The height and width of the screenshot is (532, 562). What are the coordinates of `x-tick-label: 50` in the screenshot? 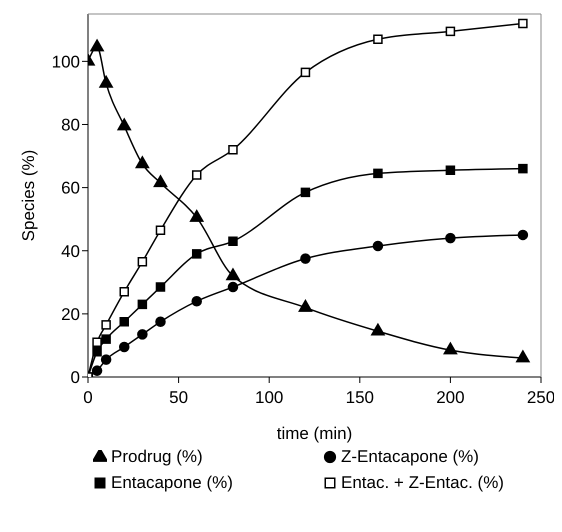 It's located at (178, 398).